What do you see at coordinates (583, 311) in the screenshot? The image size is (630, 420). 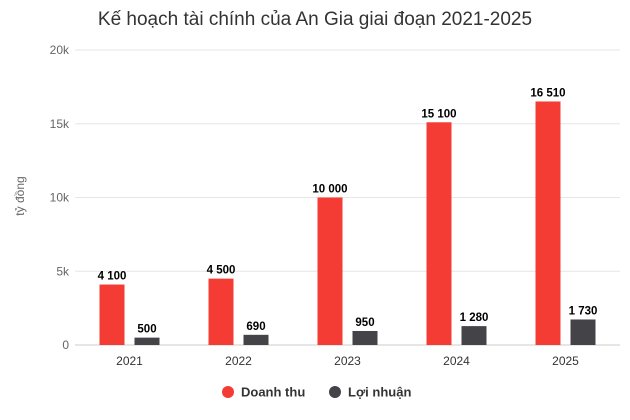 I see `data-label: 1 730` at bounding box center [583, 311].